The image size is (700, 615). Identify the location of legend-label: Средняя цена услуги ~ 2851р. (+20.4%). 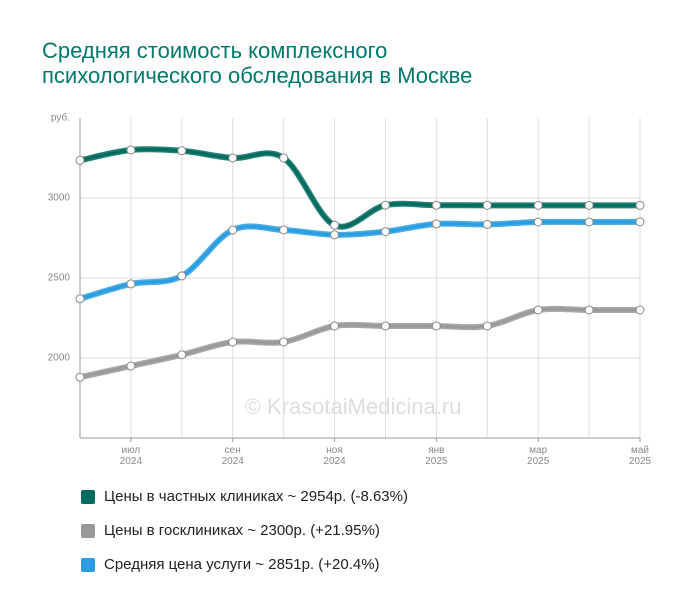
(242, 564).